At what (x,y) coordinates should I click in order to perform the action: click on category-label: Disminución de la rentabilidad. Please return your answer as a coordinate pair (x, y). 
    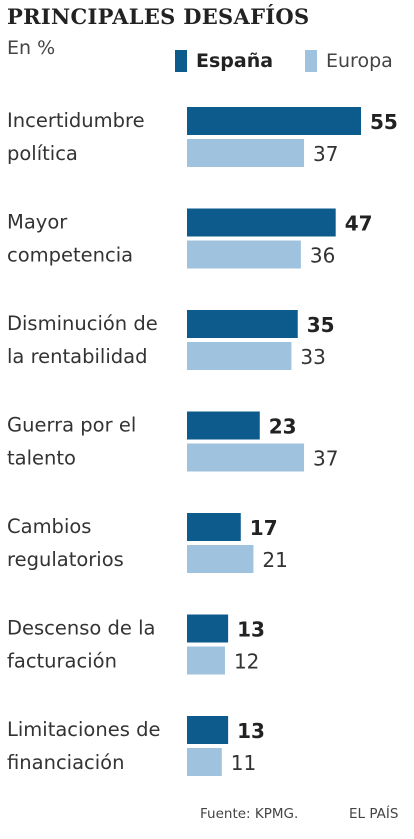
    Looking at the image, I should click on (82, 340).